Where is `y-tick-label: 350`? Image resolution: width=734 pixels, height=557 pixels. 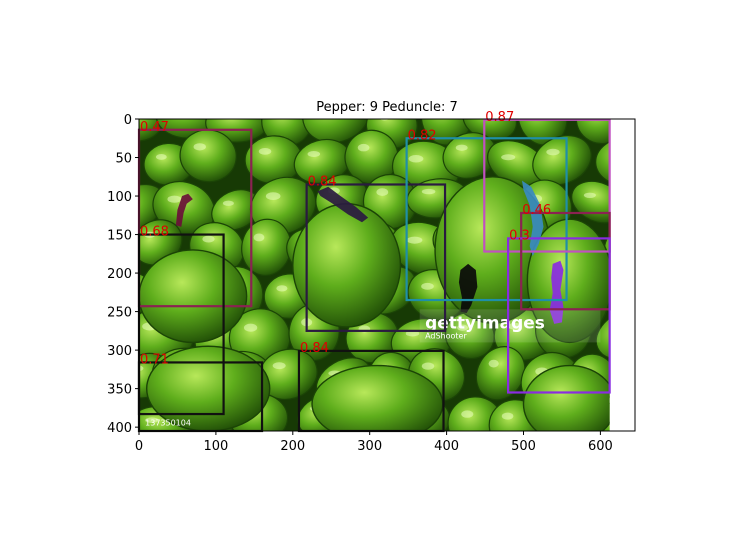
y-tick-label: 350 is located at coordinates (119, 390).